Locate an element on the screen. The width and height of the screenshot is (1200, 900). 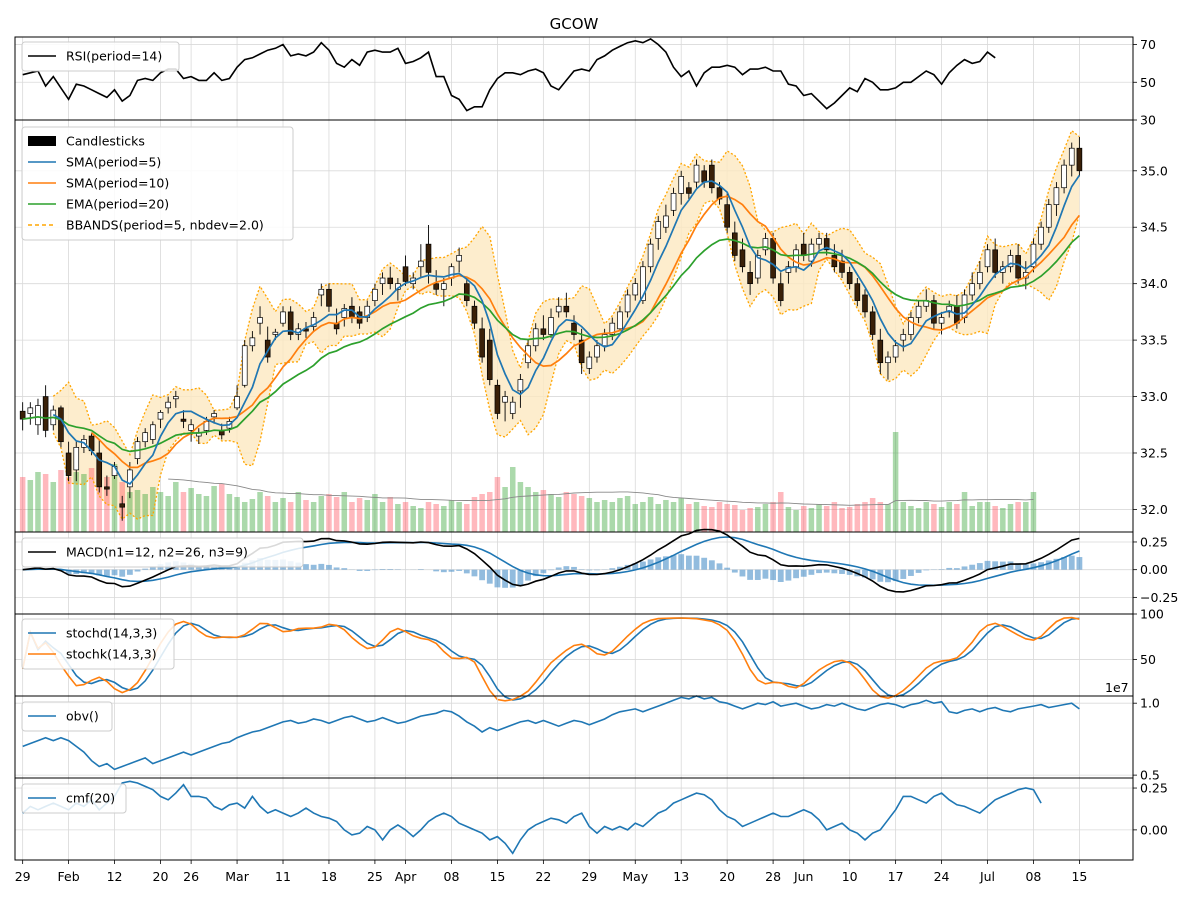
x-tick-label: Feb is located at coordinates (69, 876).